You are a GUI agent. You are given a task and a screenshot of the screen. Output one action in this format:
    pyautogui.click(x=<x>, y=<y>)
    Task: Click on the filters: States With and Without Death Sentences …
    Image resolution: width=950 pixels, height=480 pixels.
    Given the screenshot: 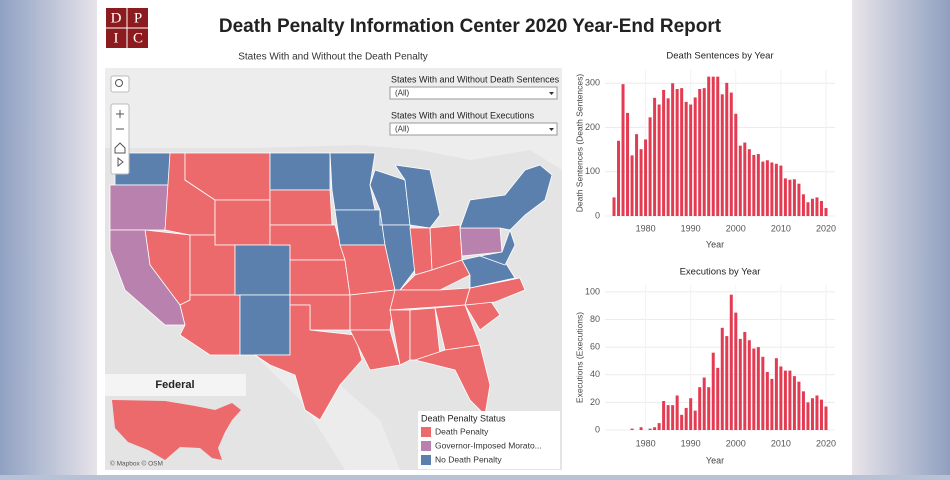 What is the action you would take?
    pyautogui.click(x=474, y=105)
    